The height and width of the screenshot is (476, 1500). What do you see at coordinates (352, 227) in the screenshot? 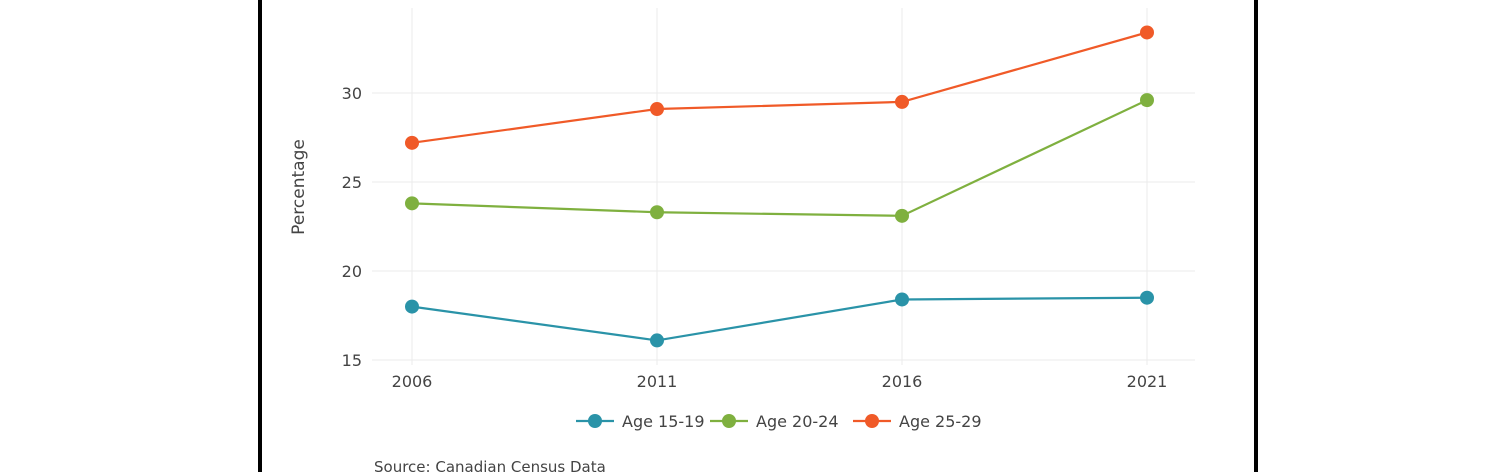
I see `y-axis: 15 20 25 30` at bounding box center [352, 227].